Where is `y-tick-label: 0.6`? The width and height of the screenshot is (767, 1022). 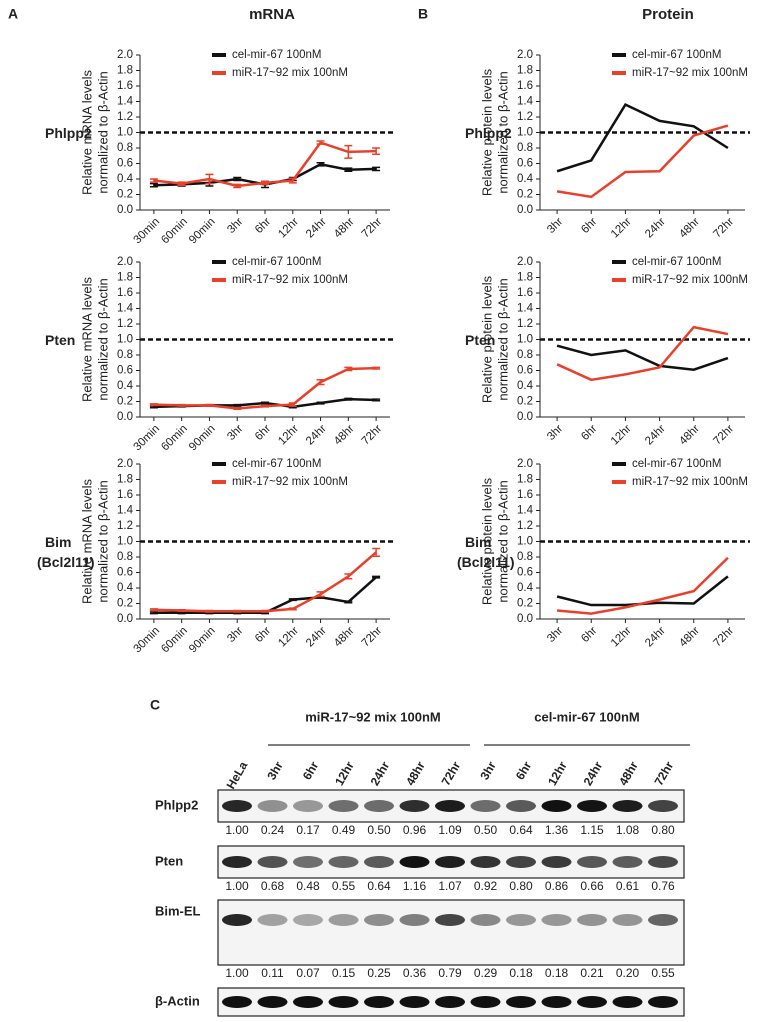 y-tick-label: 0.6 is located at coordinates (525, 164).